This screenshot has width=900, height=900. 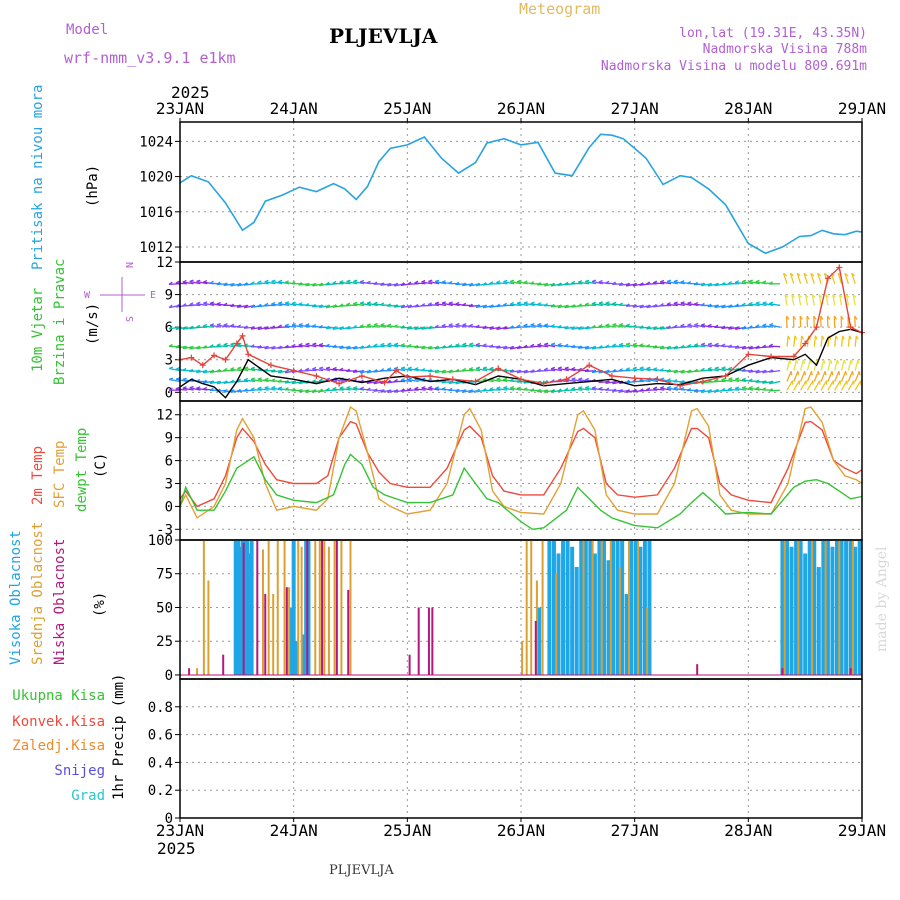 What do you see at coordinates (180, 830) in the screenshot?
I see `bottom-date-label: 23JAN` at bounding box center [180, 830].